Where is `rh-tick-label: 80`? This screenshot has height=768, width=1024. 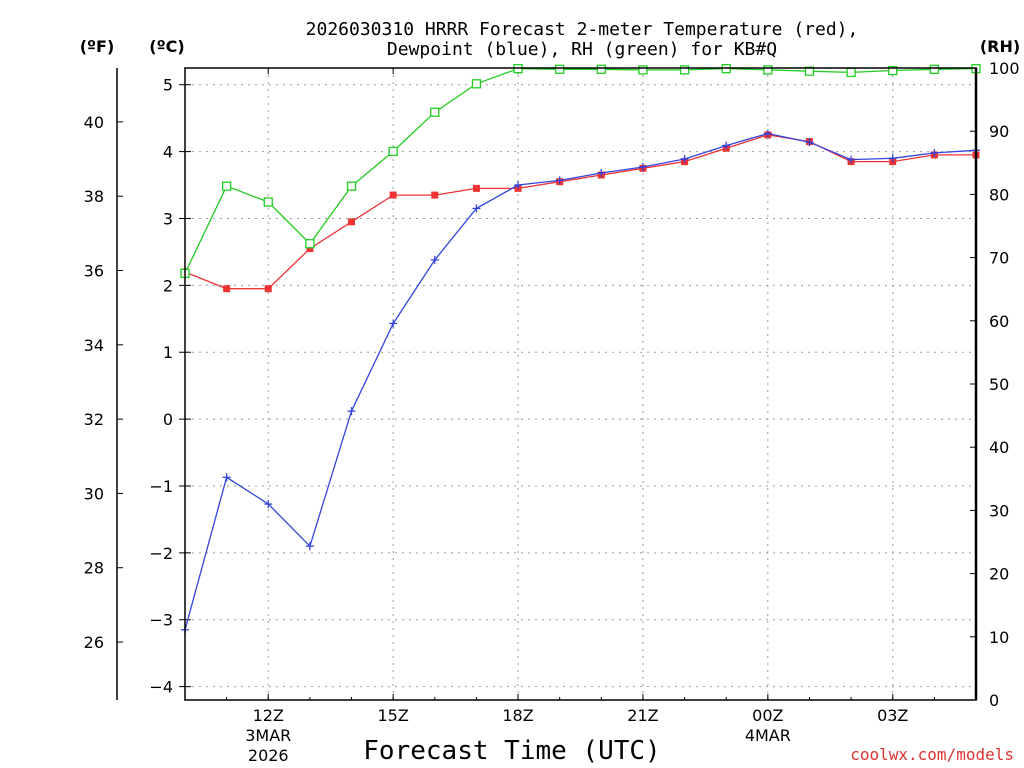
rh-tick-label: 80 is located at coordinates (999, 194).